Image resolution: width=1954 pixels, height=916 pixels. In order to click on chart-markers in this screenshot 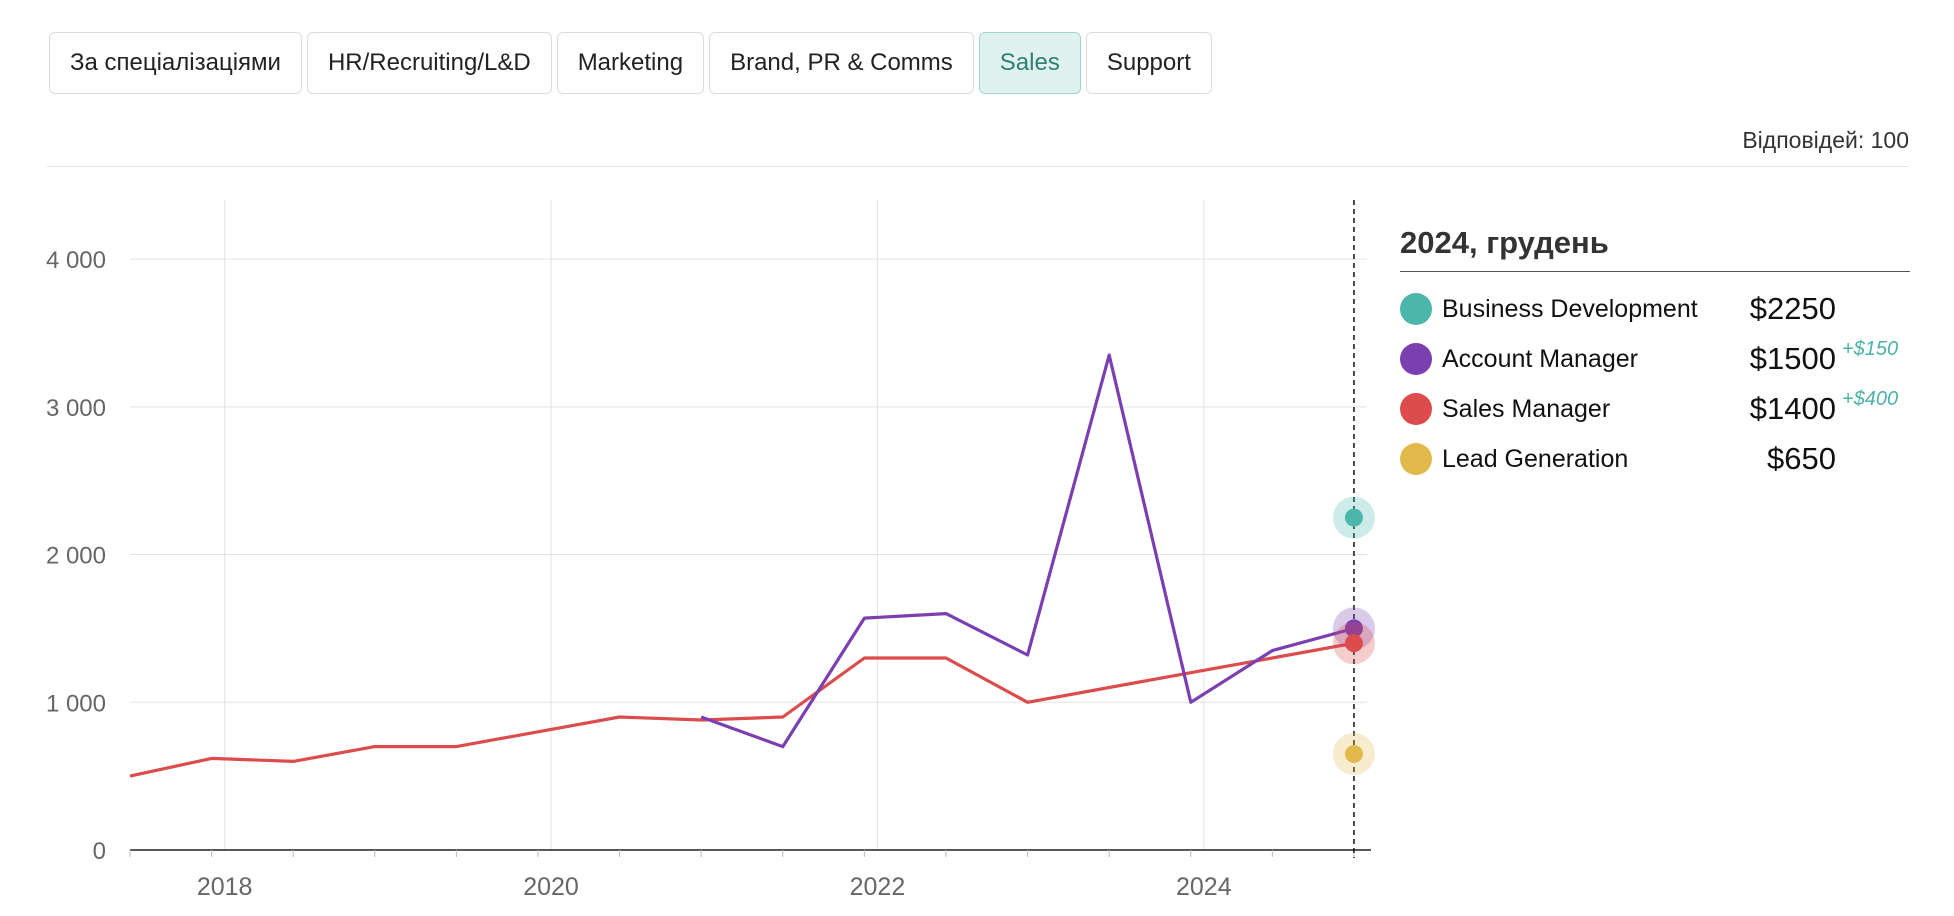, I will do `click(1353, 635)`.